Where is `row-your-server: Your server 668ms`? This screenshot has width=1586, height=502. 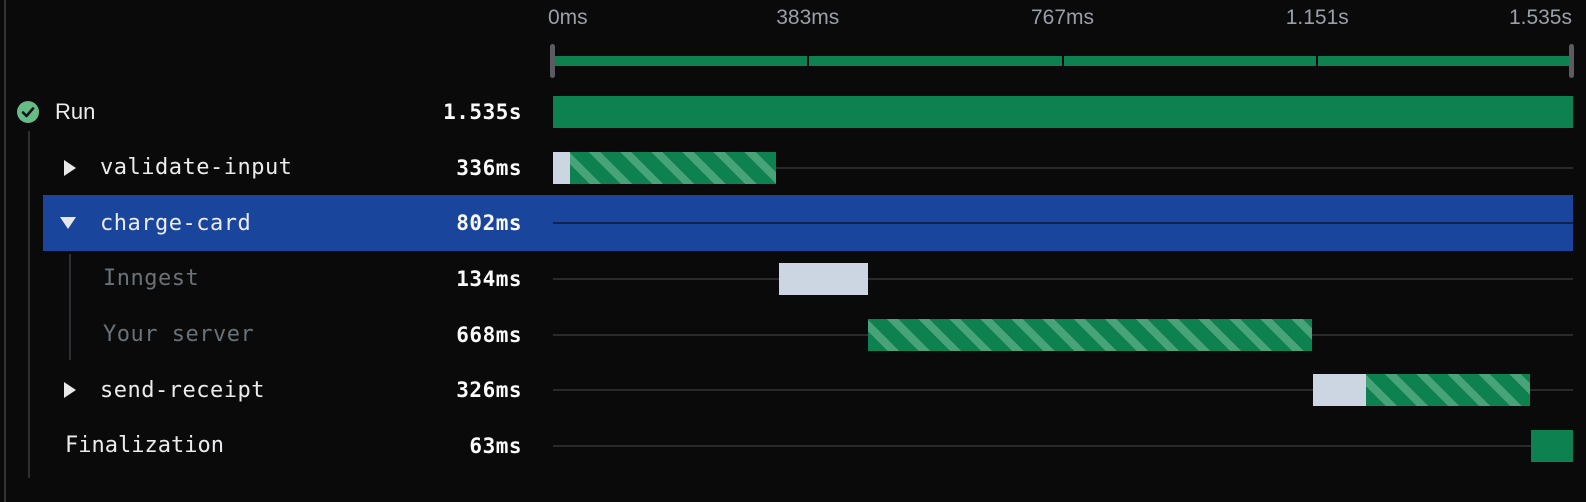 row-your-server: Your server 668ms is located at coordinates (793, 335).